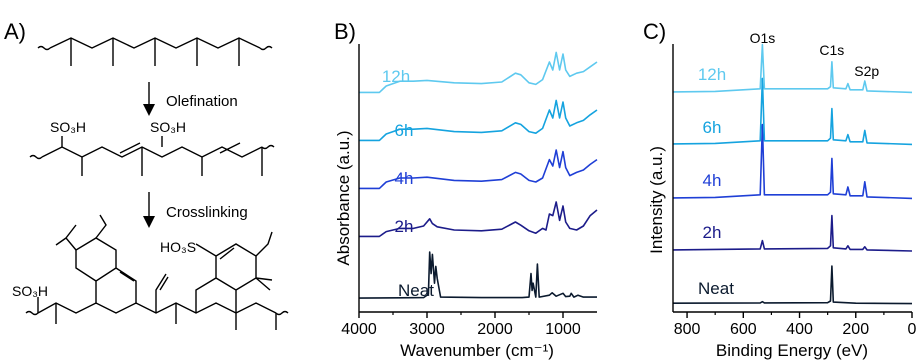 This screenshot has width=918, height=363. Describe the element at coordinates (866, 71) in the screenshot. I see `peak-label-s2p: S2p` at that location.